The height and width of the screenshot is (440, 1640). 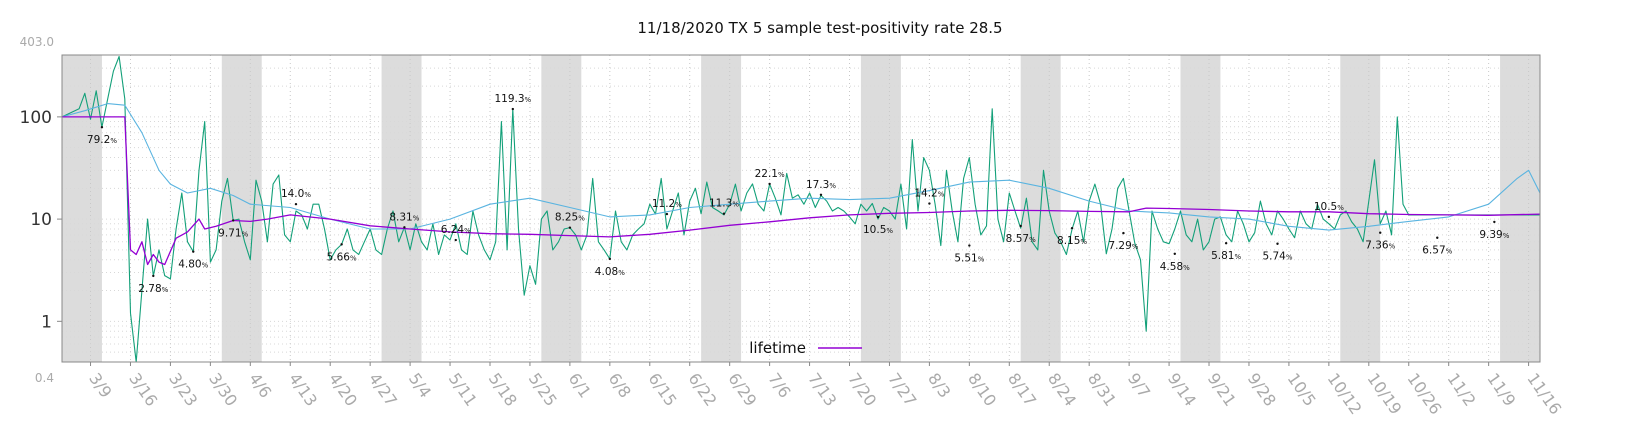 I want to click on data-label-value: 5.51, so click(x=965, y=259).